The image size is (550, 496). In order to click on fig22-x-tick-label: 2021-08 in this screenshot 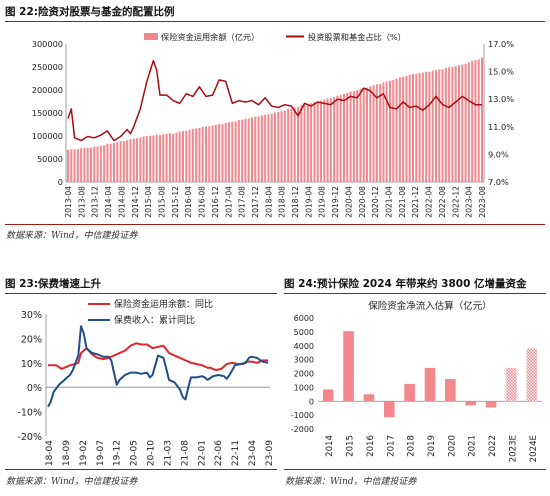, I will do `click(402, 202)`.